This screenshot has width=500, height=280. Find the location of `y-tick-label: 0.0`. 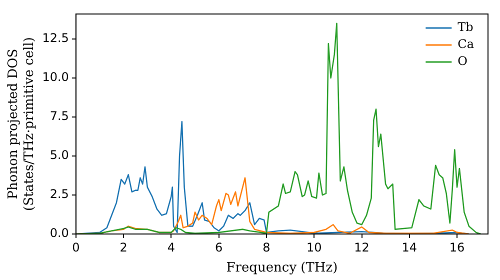

y-tick-label: 0.0 is located at coordinates (59, 233).